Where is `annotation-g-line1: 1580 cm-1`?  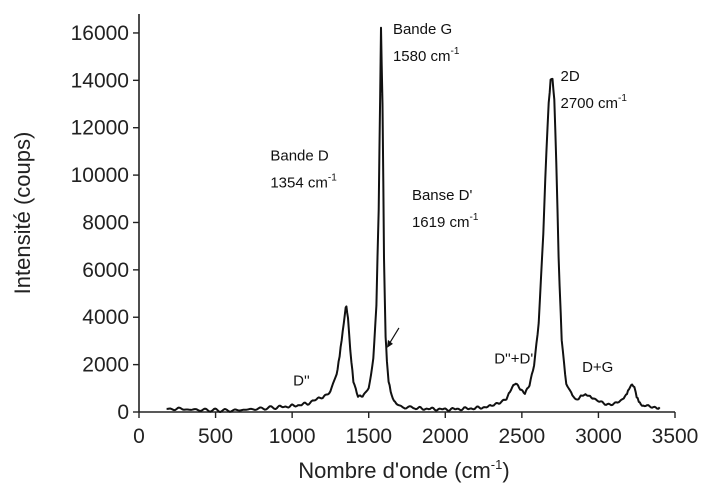
annotation-g-line1: 1580 cm-1 is located at coordinates (426, 55).